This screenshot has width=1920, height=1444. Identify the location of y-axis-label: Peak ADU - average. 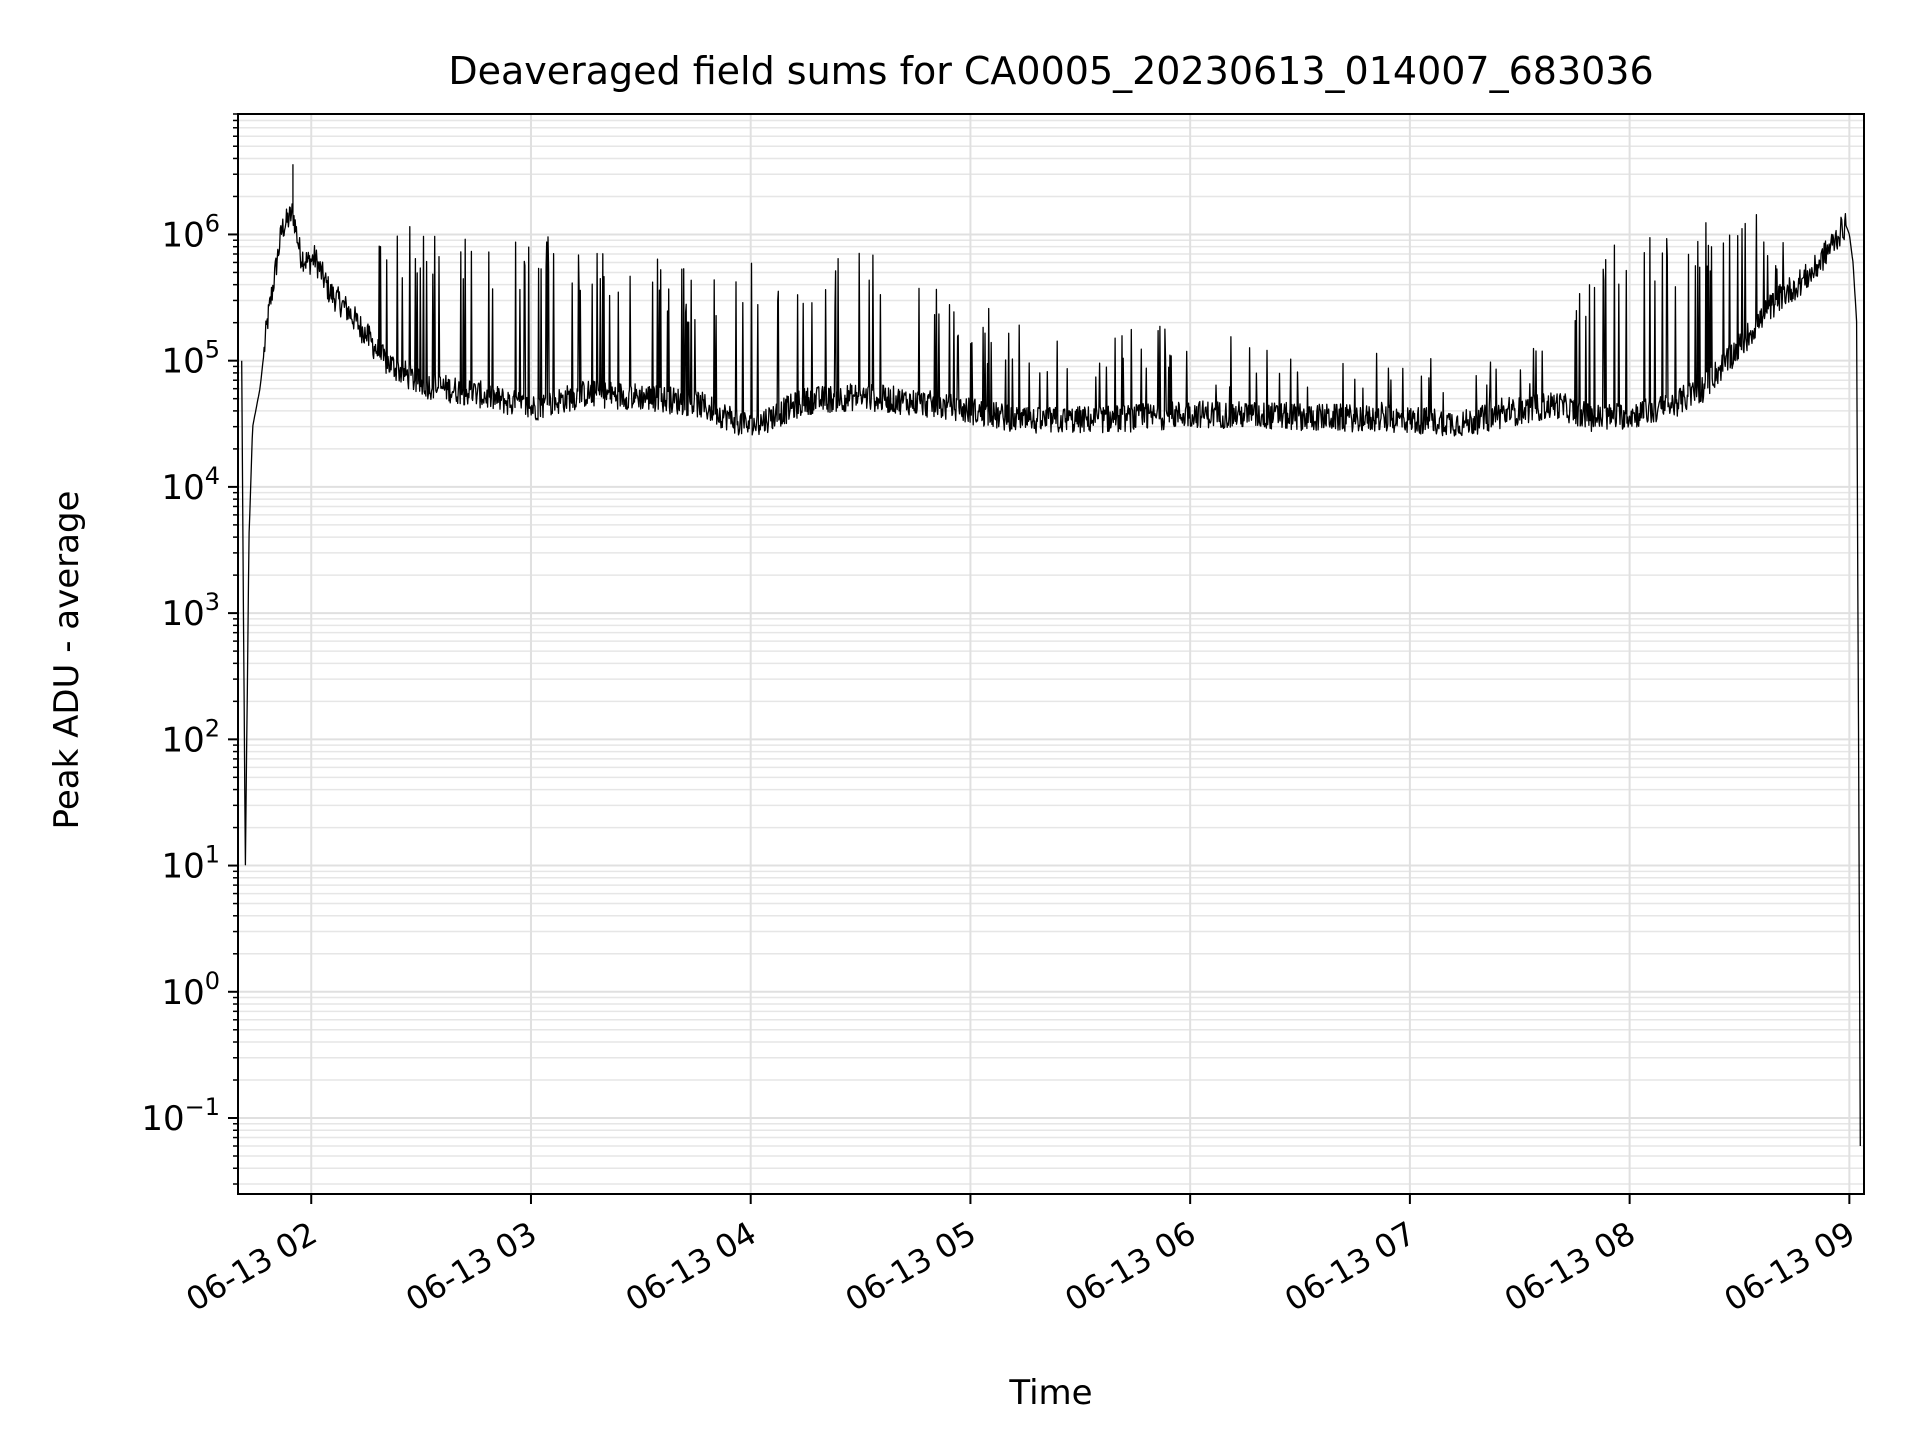
(67, 660).